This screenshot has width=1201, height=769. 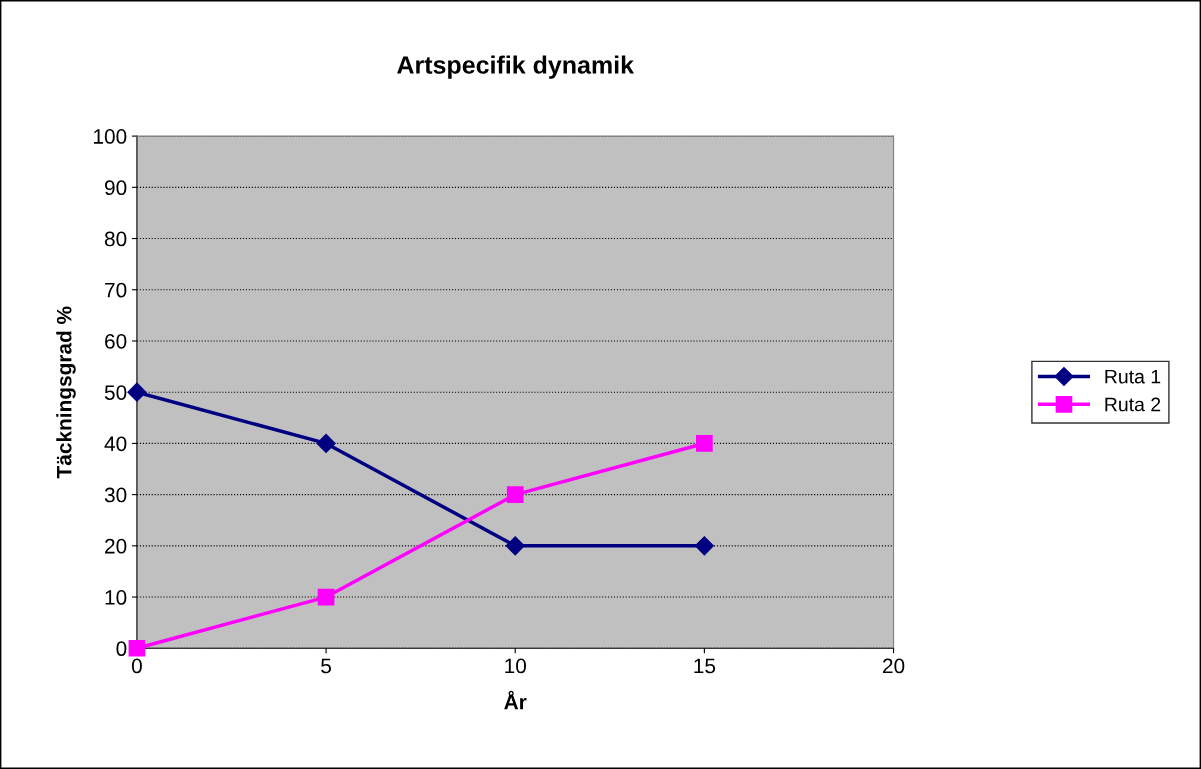 I want to click on x-tick-label: 5, so click(x=326, y=666).